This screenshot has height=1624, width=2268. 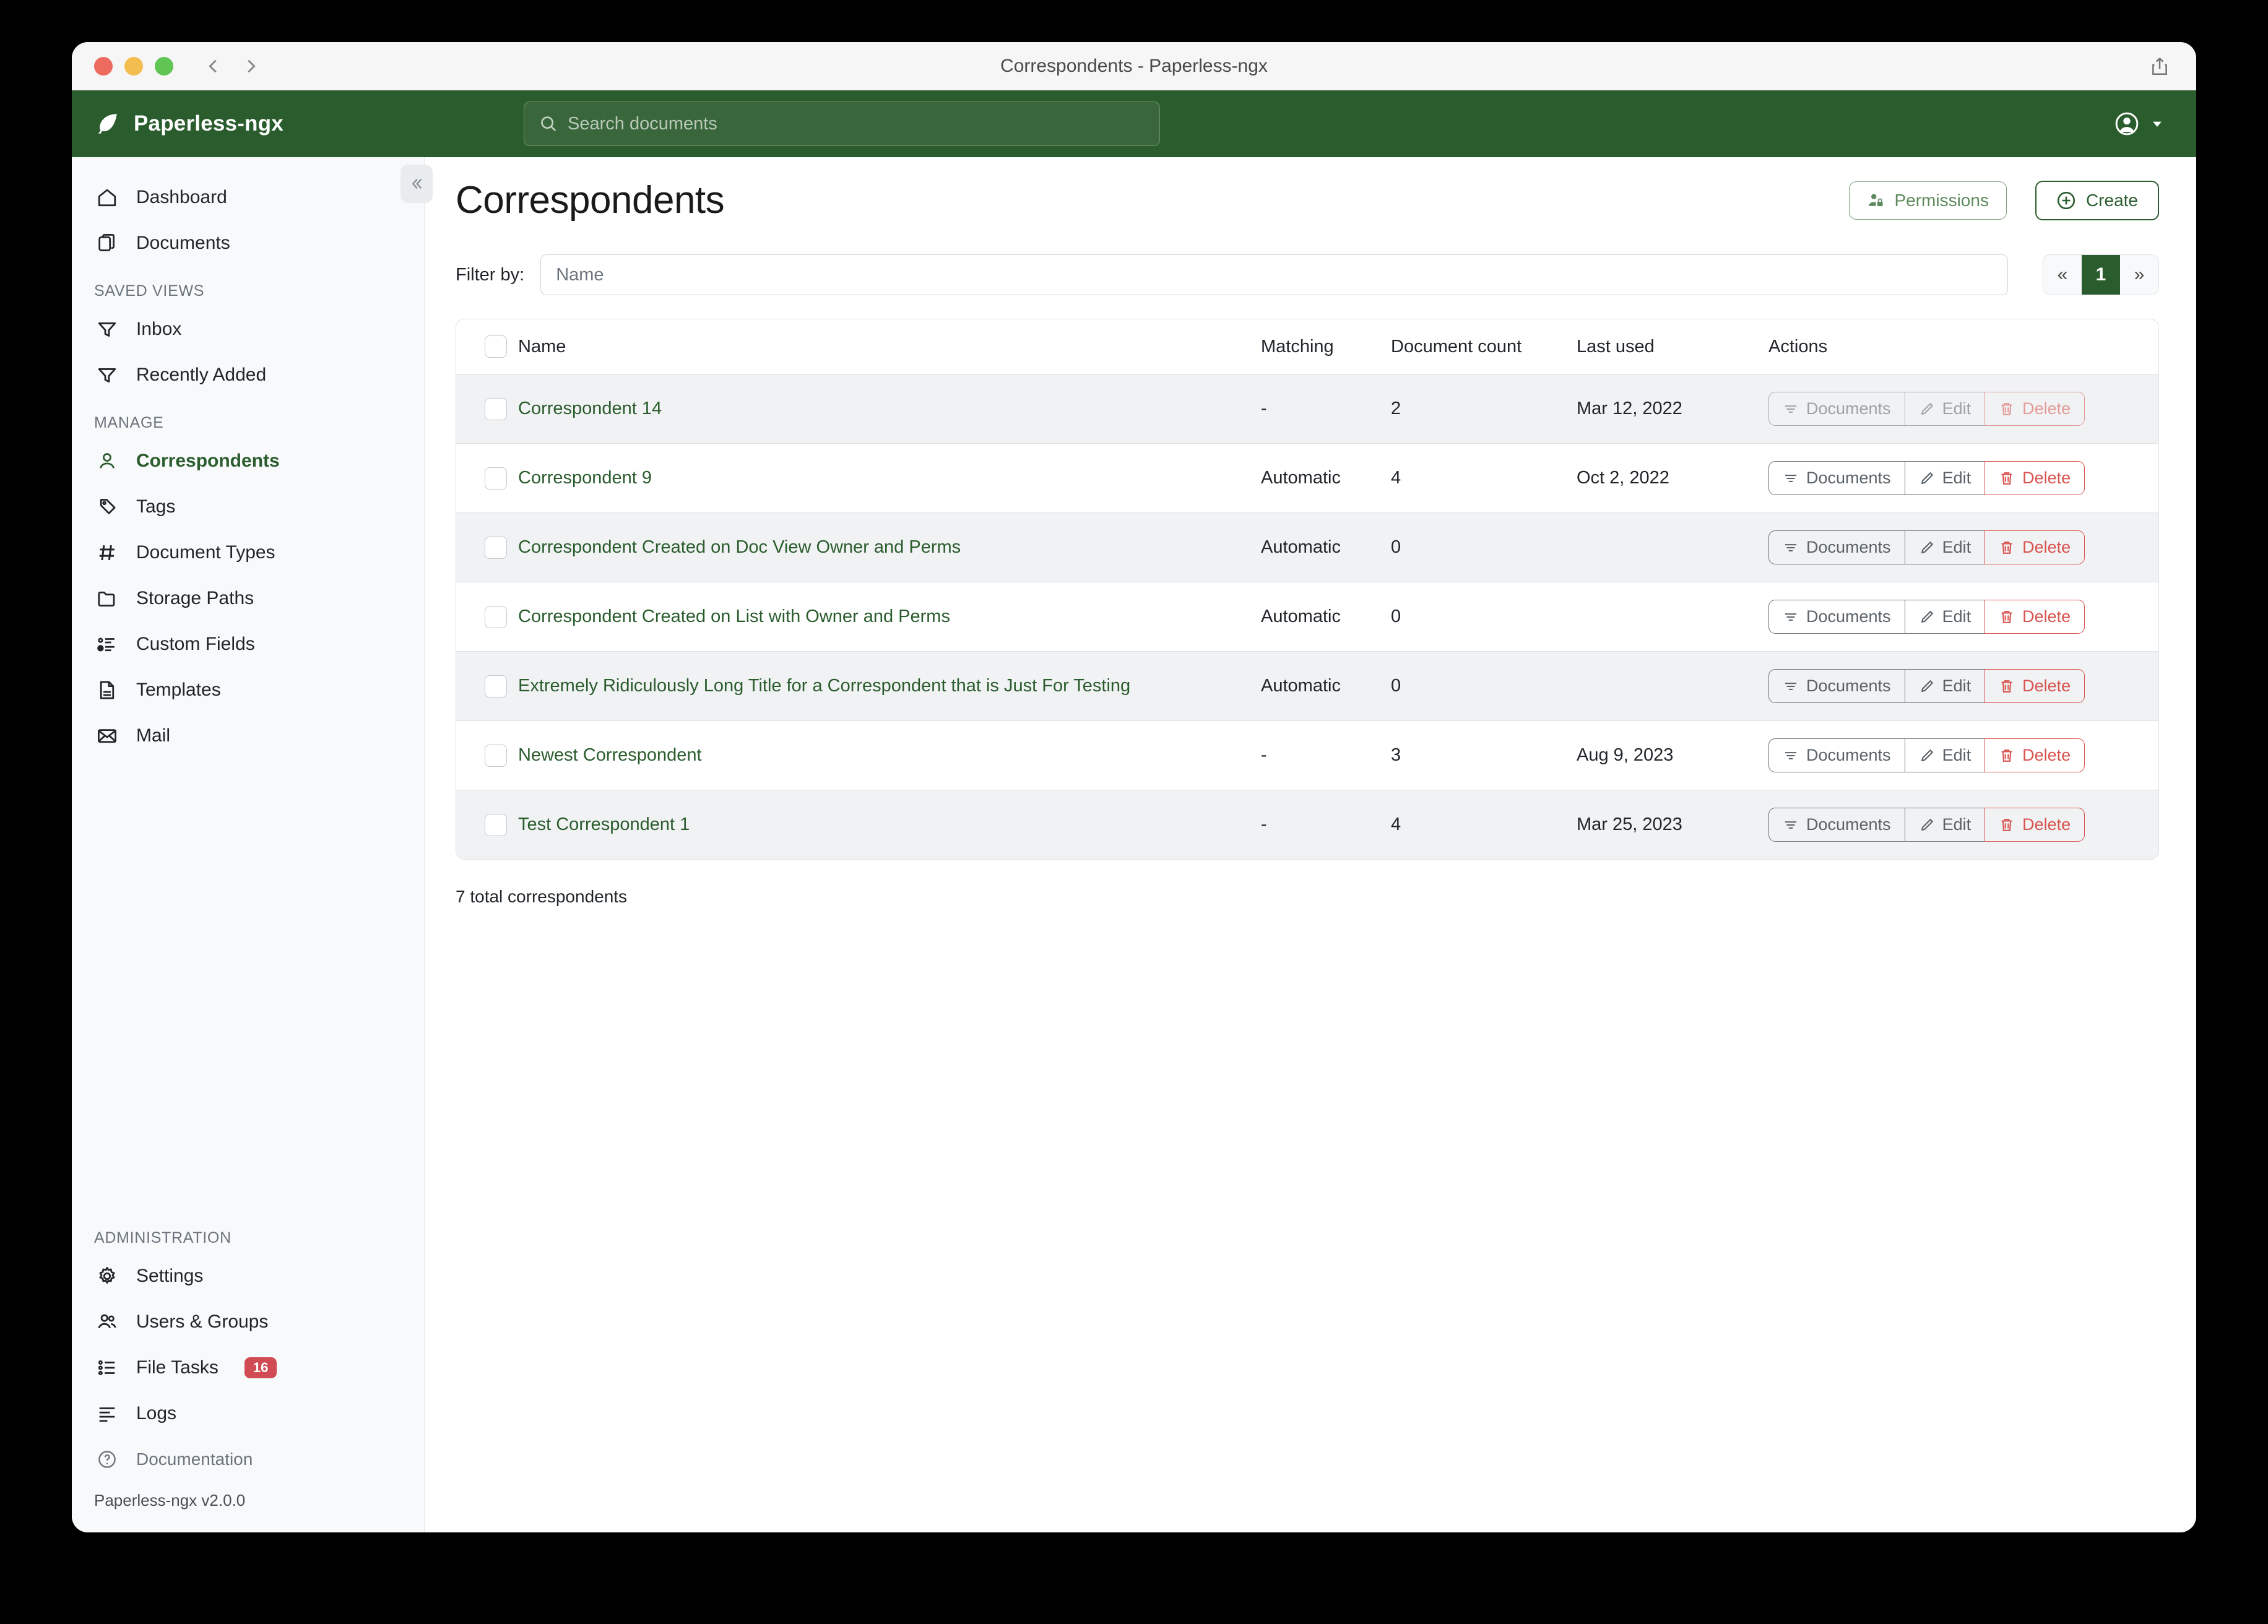 What do you see at coordinates (248, 1322) in the screenshot?
I see `sidebar-item-users-groups: Users & Groups` at bounding box center [248, 1322].